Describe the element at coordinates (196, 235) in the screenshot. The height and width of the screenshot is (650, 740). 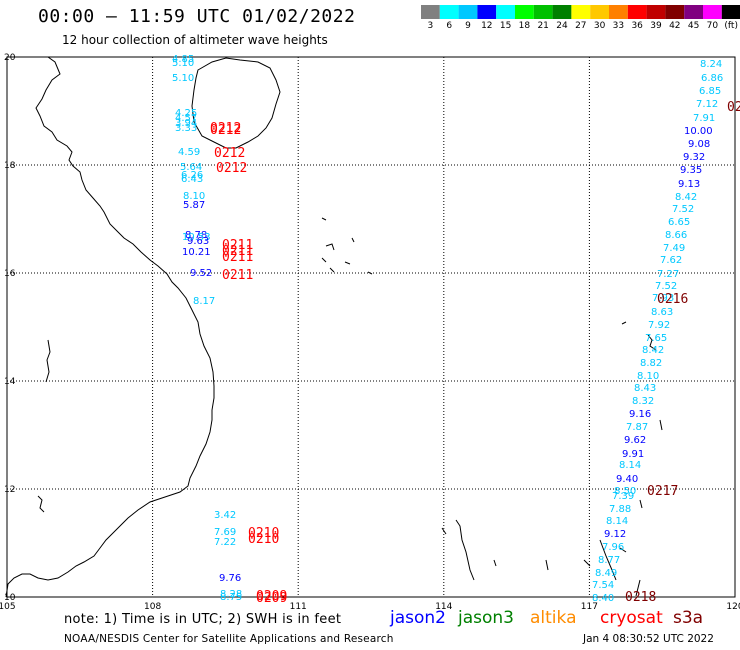
I see `swh-value: 8.78` at that location.